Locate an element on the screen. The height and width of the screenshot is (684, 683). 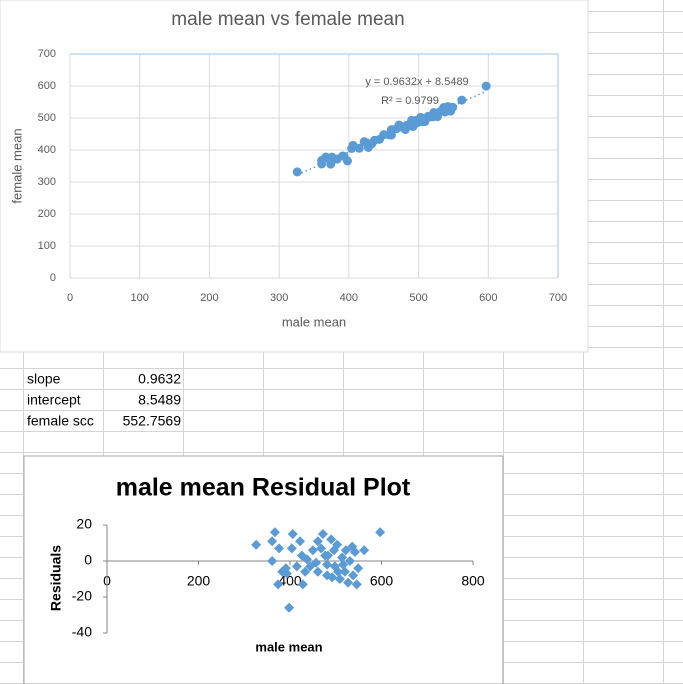
y-tick-label: 100 is located at coordinates (47, 246).